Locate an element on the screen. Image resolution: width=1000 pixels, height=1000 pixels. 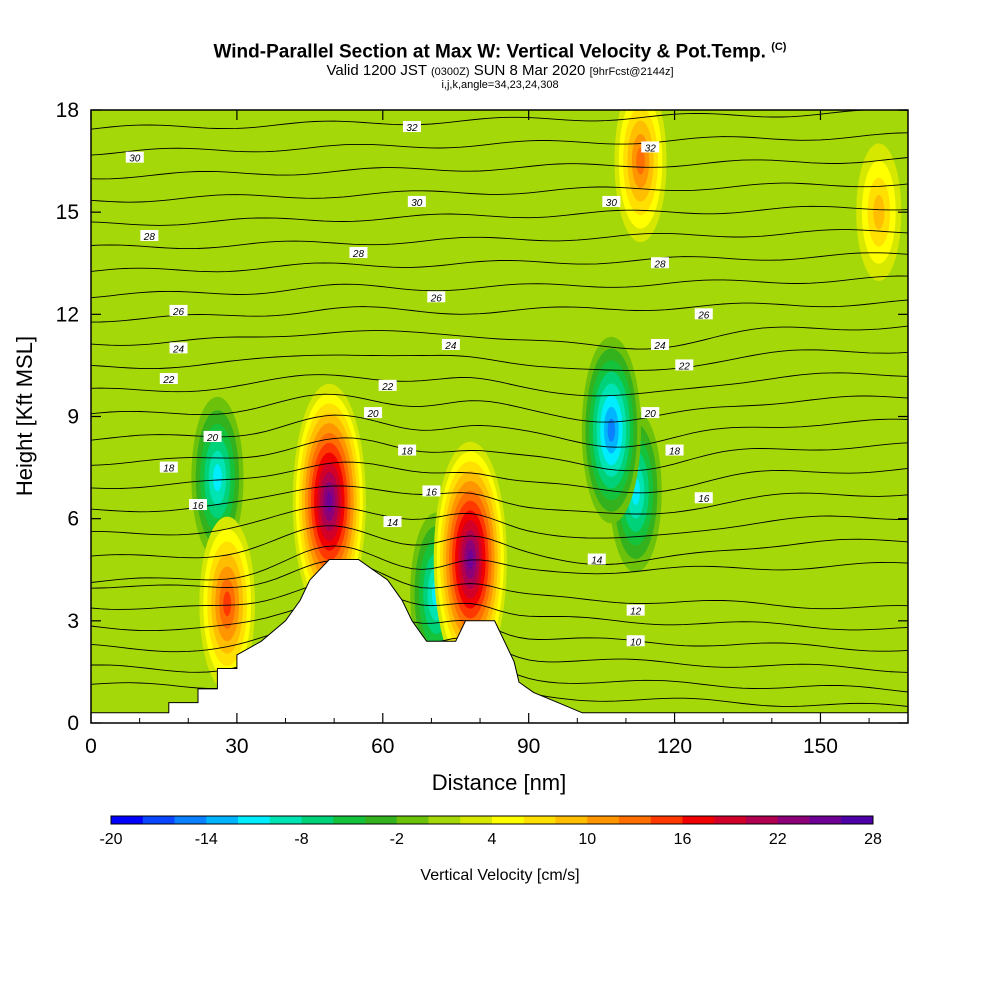
x-tick-label: 150 is located at coordinates (820, 746).